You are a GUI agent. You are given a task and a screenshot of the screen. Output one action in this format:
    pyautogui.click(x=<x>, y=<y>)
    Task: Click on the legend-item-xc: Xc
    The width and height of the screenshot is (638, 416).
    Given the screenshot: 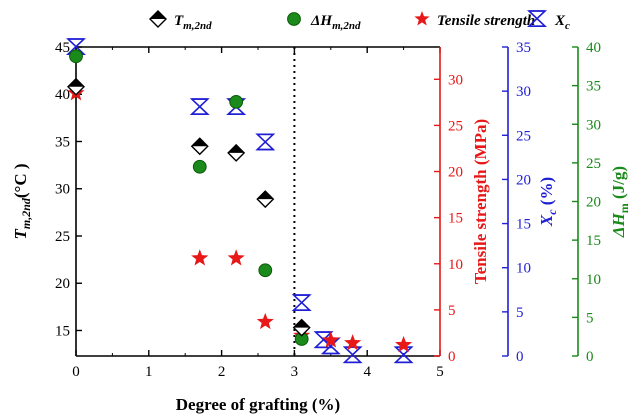 What is the action you would take?
    pyautogui.click(x=548, y=21)
    